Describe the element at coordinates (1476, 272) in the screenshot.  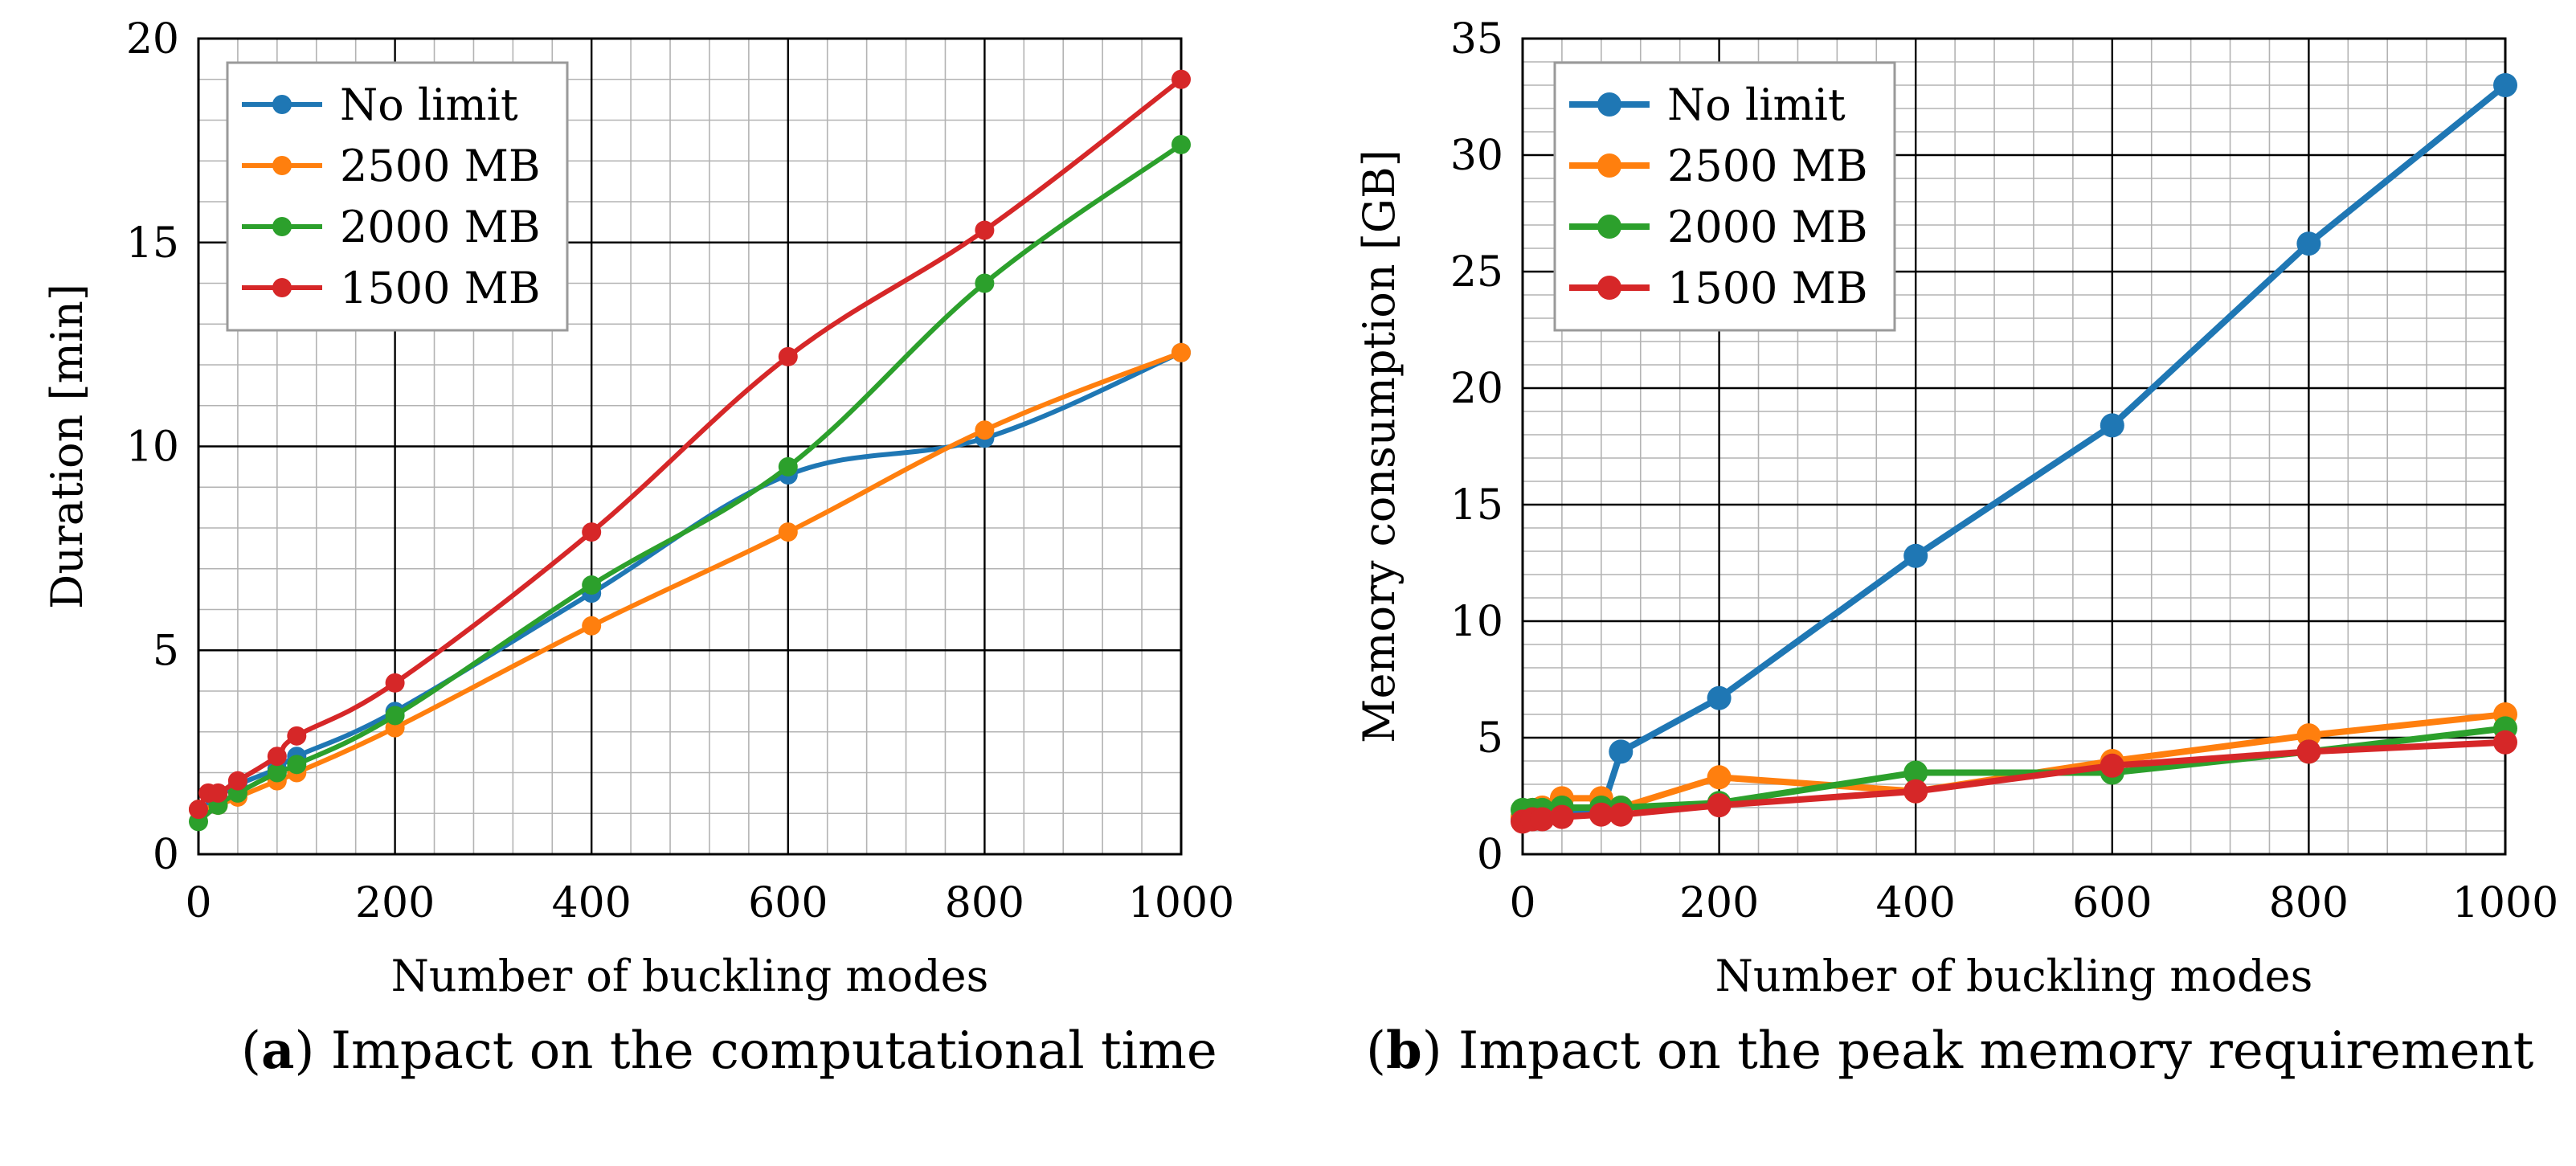
I see `y-tick-label: 25` at that location.